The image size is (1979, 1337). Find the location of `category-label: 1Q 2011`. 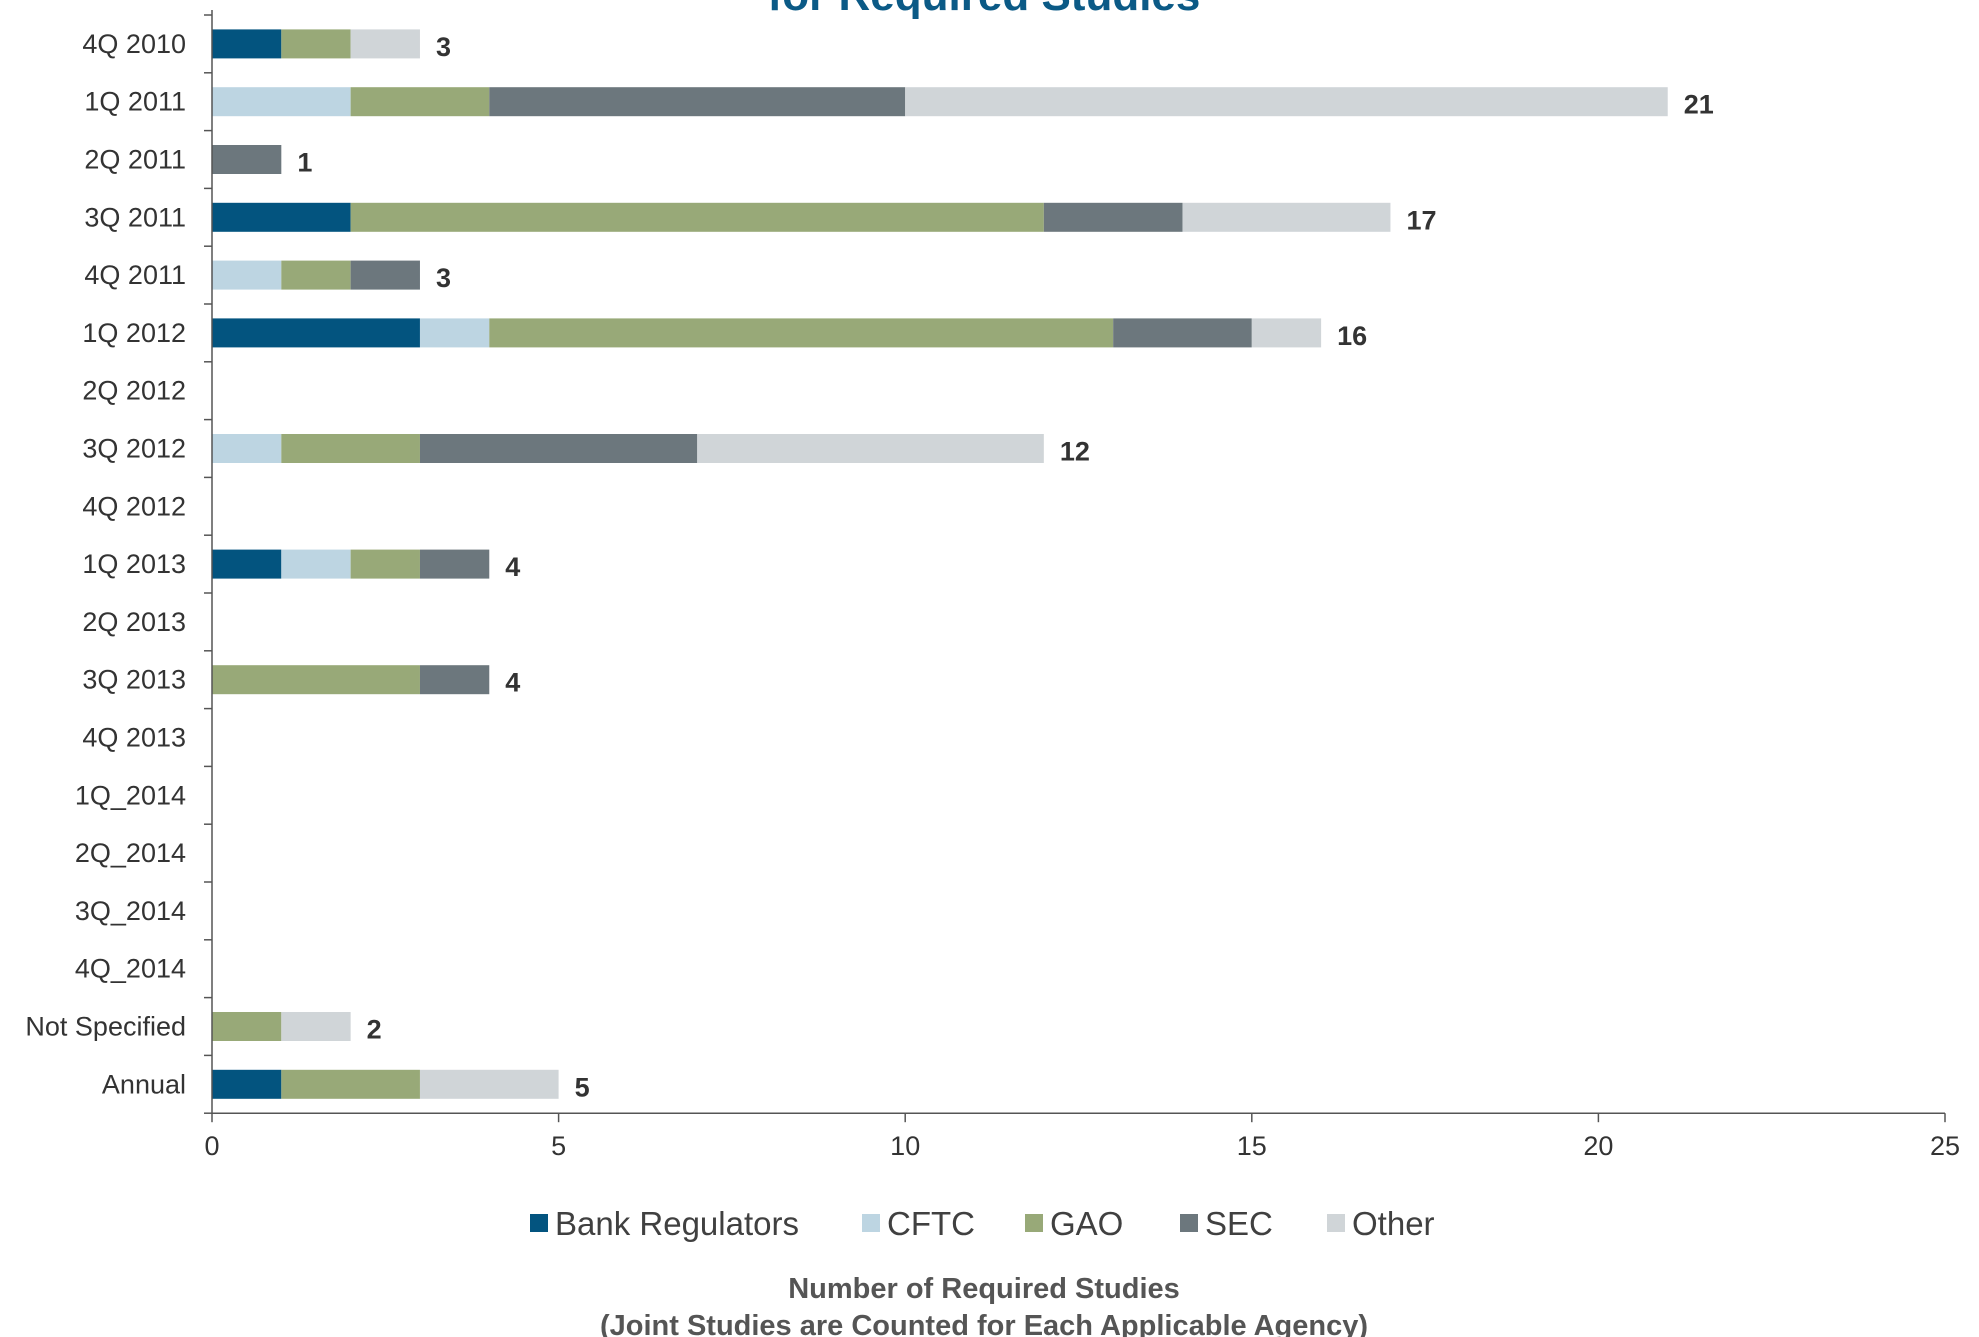

category-label: 1Q 2011 is located at coordinates (135, 102).